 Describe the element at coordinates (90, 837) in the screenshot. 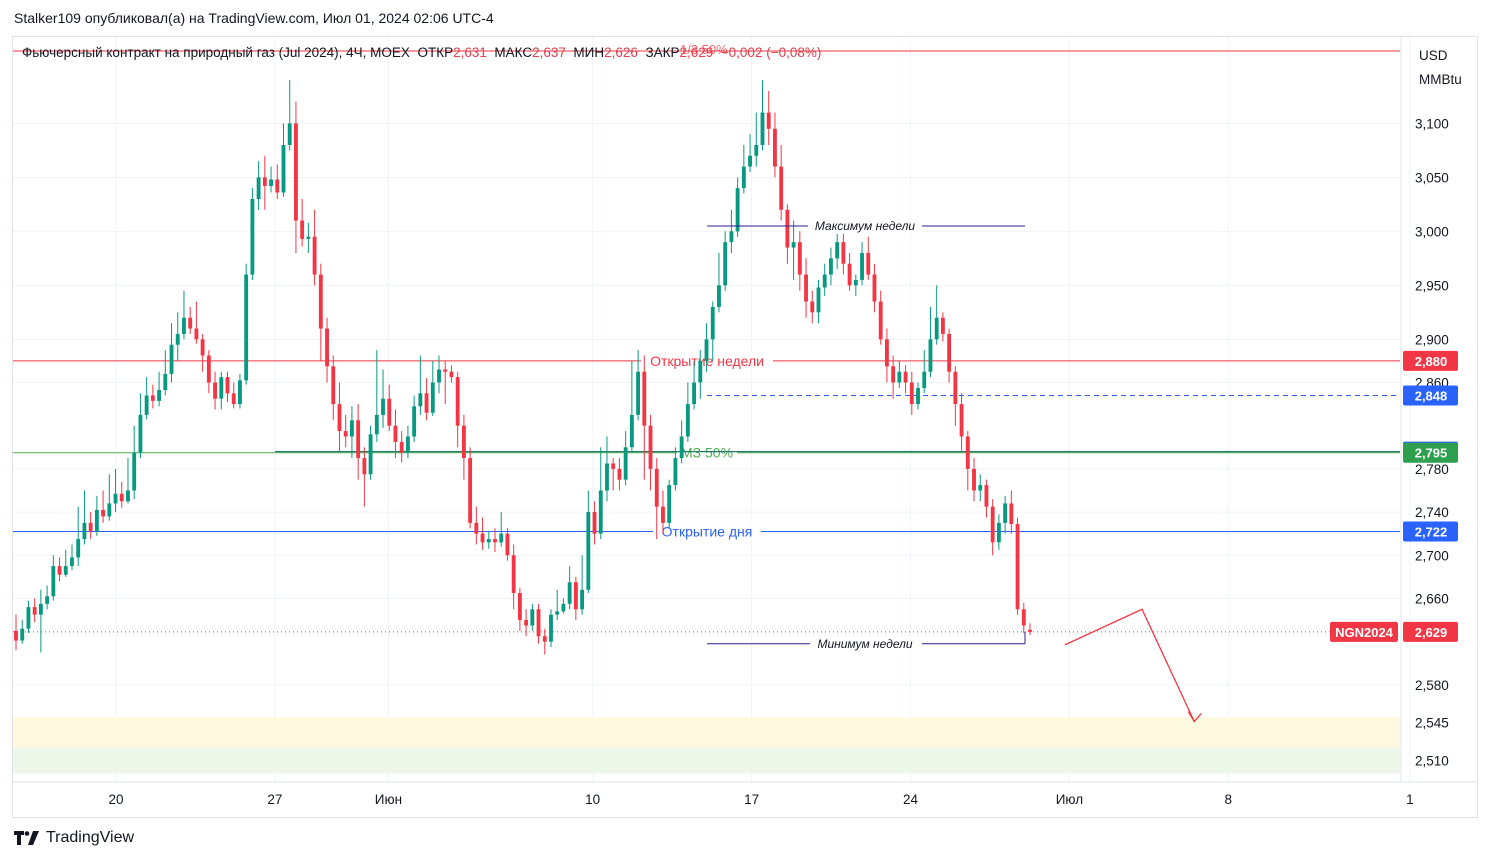

I see `brand-name: TradingView` at that location.